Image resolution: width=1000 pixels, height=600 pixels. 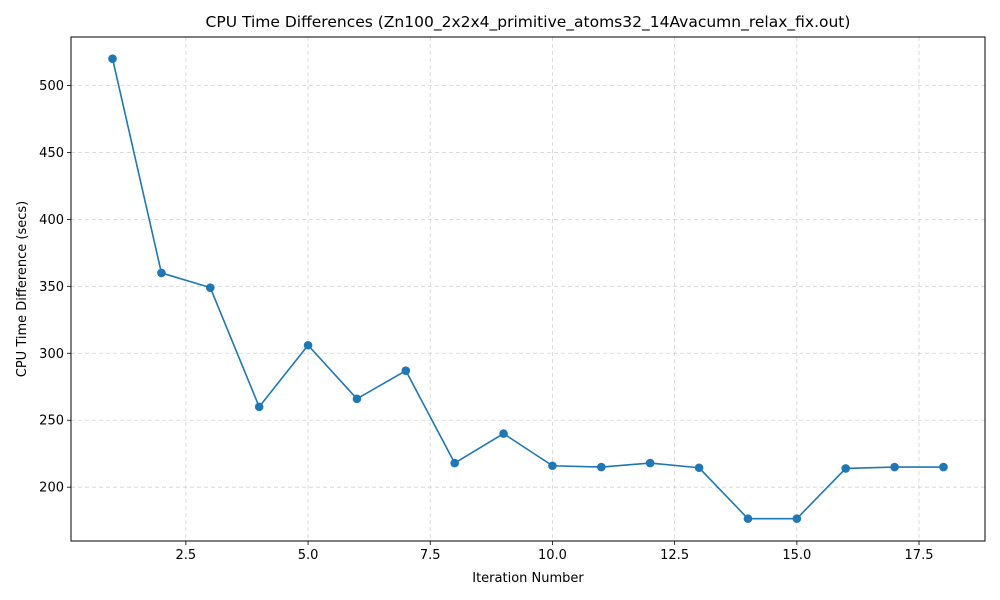 I want to click on x-tick-label: 12.5, so click(x=674, y=555).